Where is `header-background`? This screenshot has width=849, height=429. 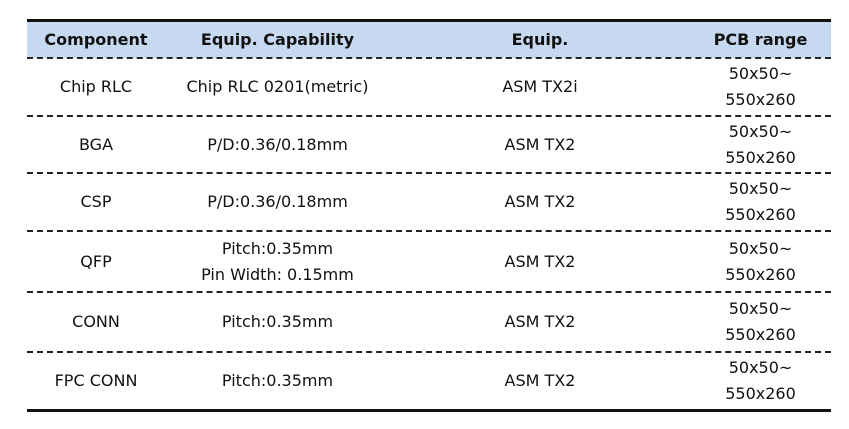
header-background is located at coordinates (429, 40).